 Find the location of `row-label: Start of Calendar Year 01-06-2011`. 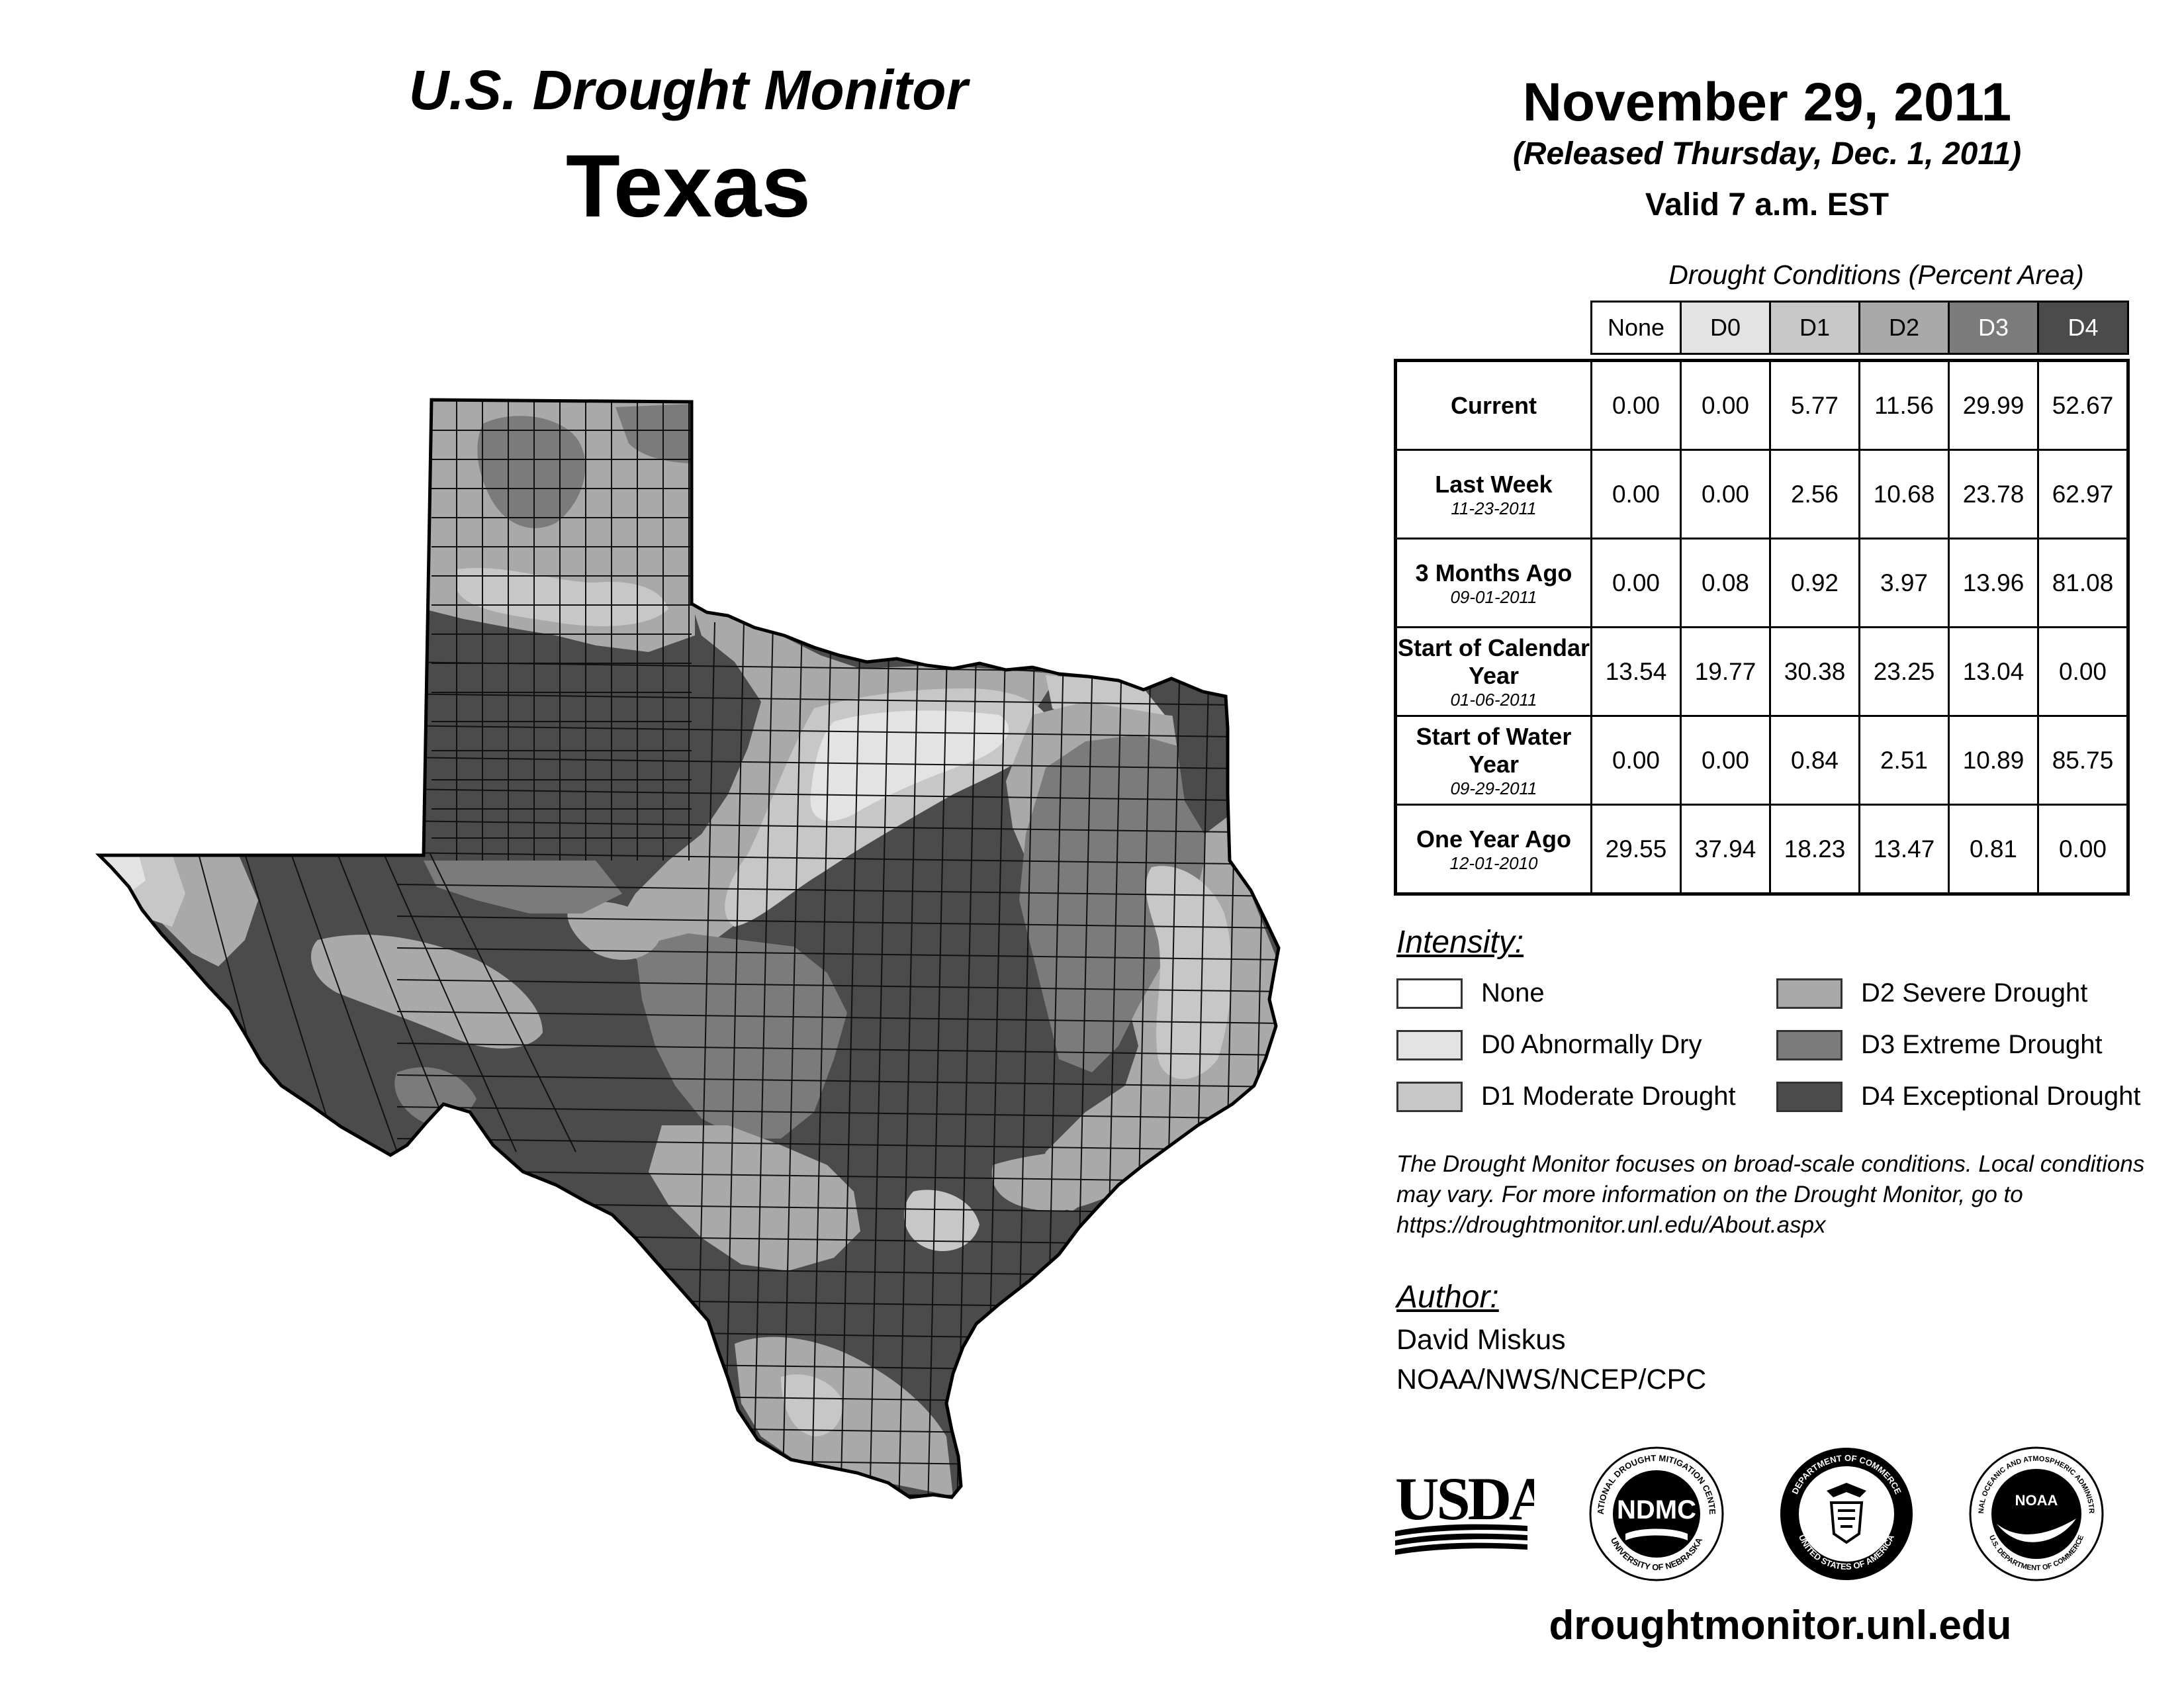

row-label: Start of Calendar Year 01-06-2011 is located at coordinates (1493, 671).